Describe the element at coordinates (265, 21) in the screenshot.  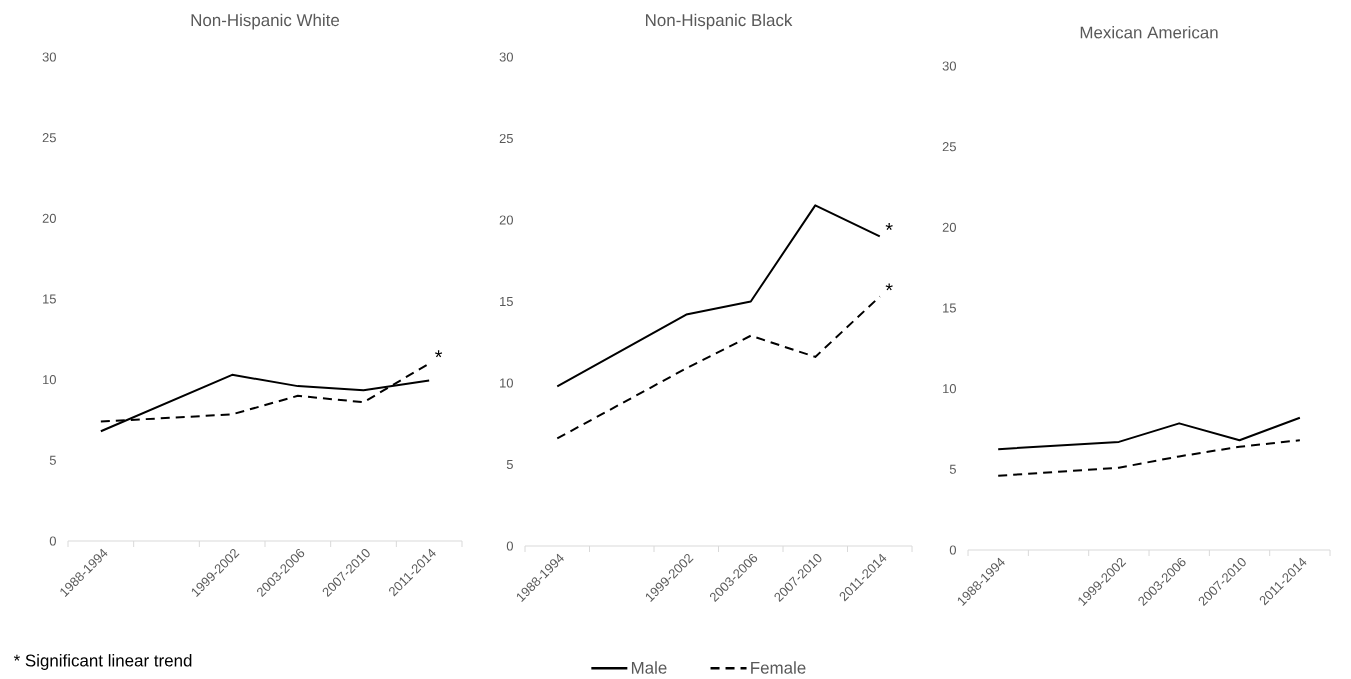
I see `chart-title: Non-Hispanic White` at that location.